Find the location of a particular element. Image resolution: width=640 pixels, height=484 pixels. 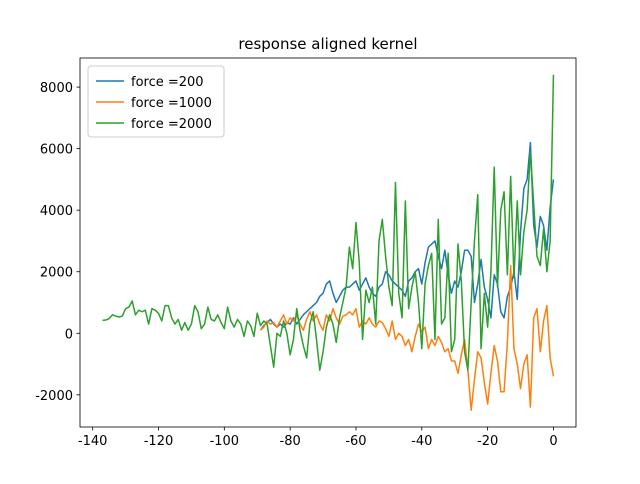

x-tick-label: -20 is located at coordinates (487, 441).